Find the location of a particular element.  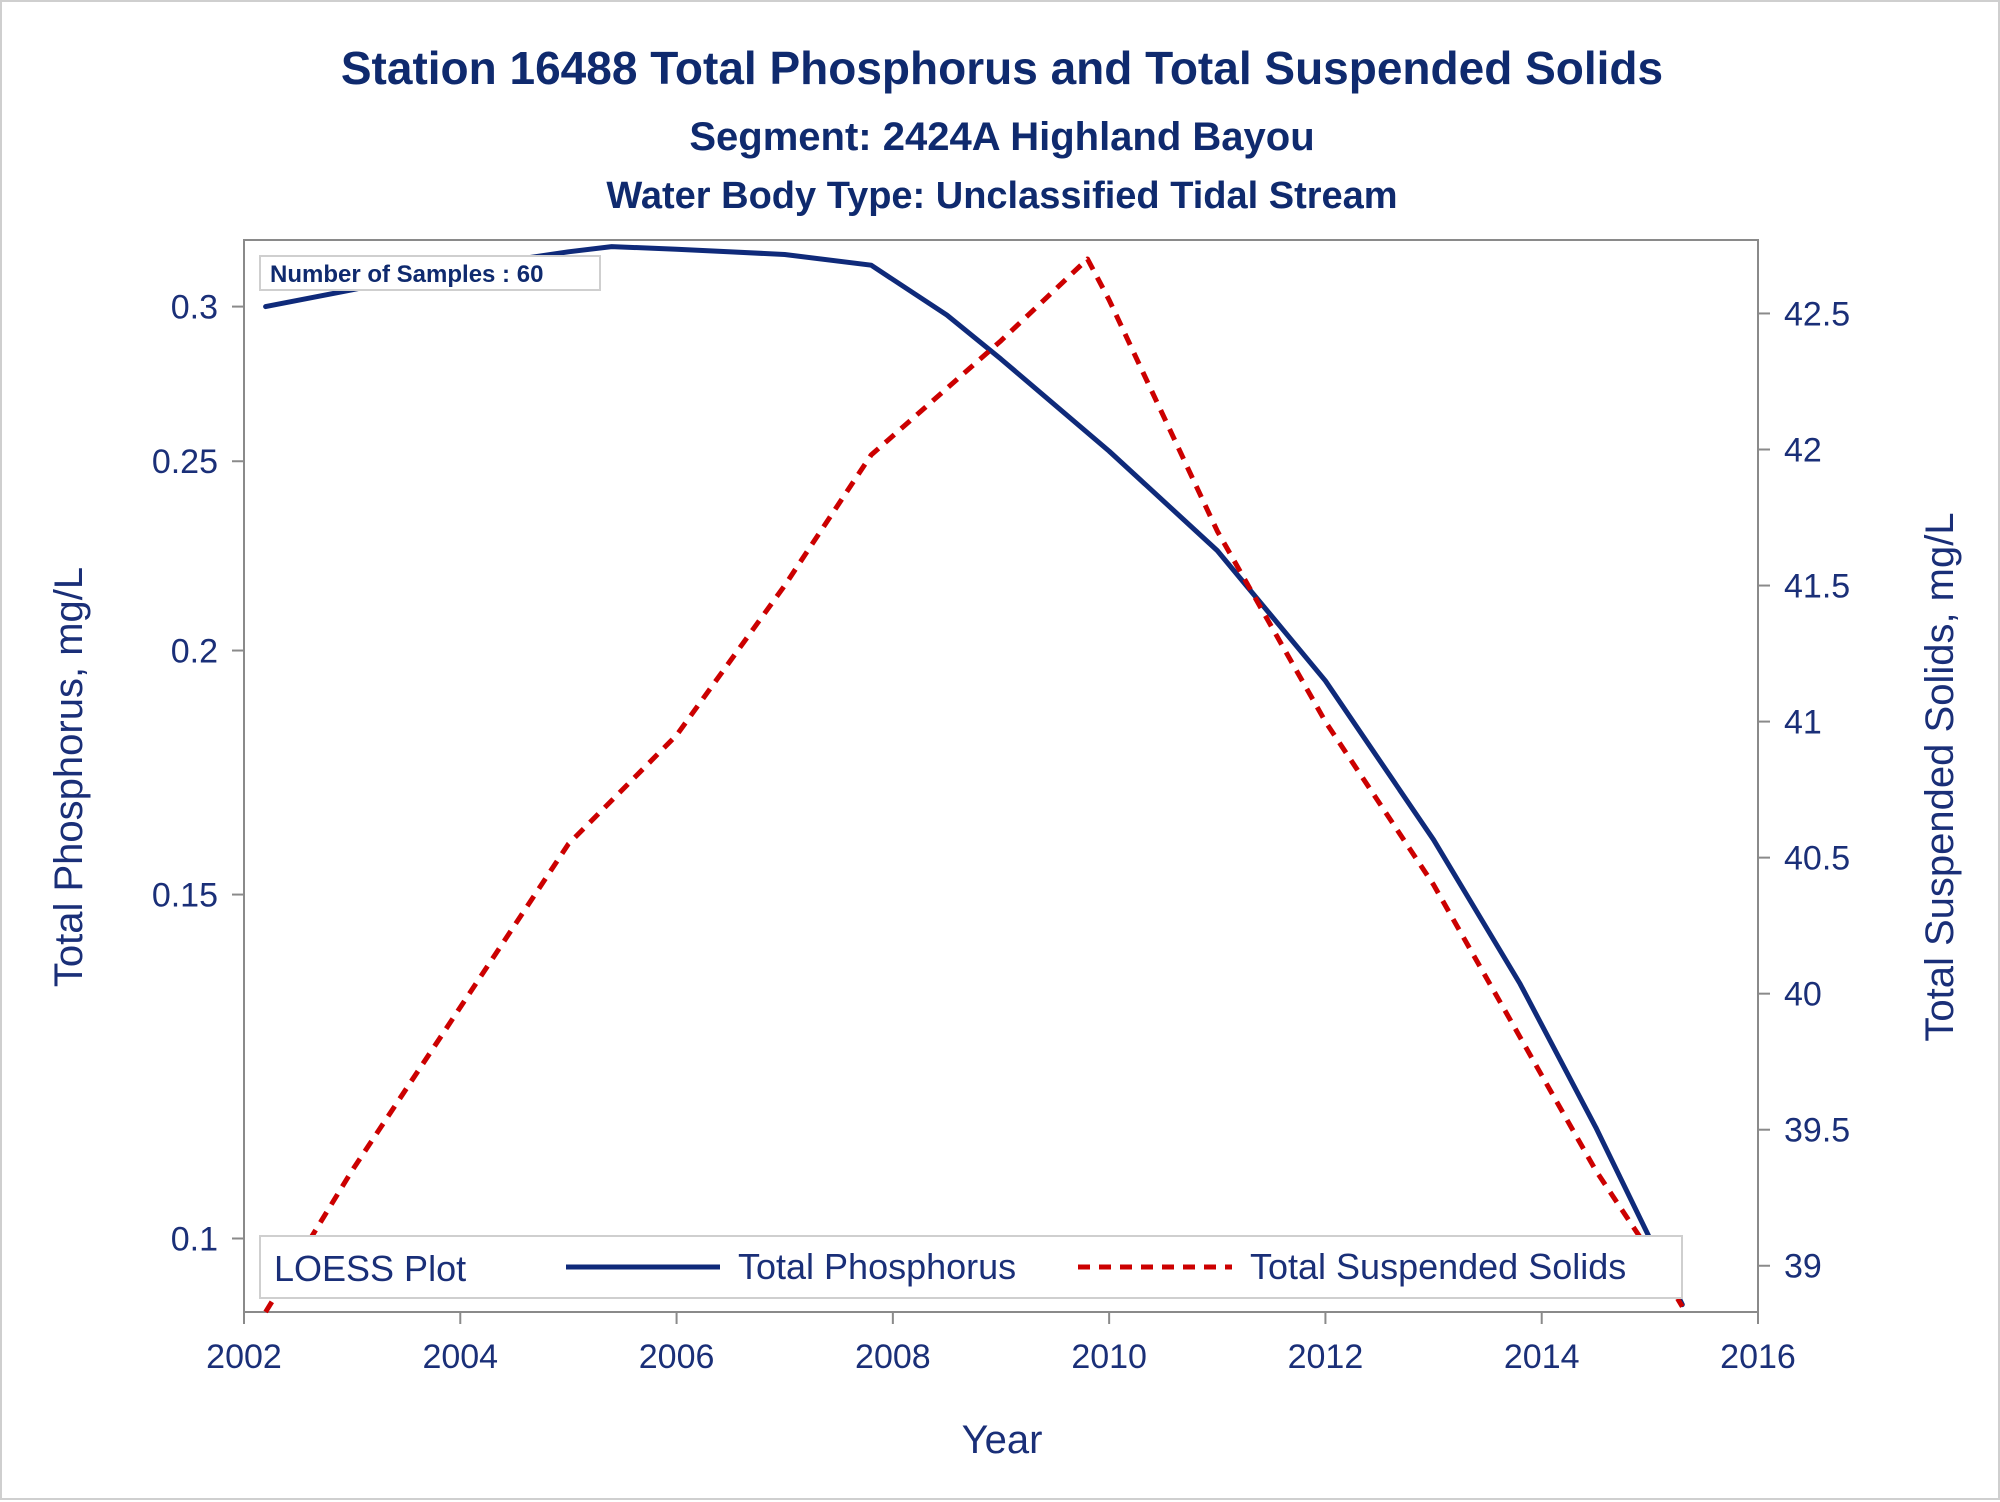

y-right-tick-label: 40 is located at coordinates (1803, 995).